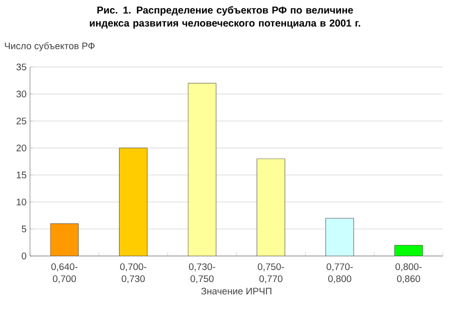 The width and height of the screenshot is (450, 320). Describe the element at coordinates (21, 202) in the screenshot. I see `y-tick-label: 10` at that location.